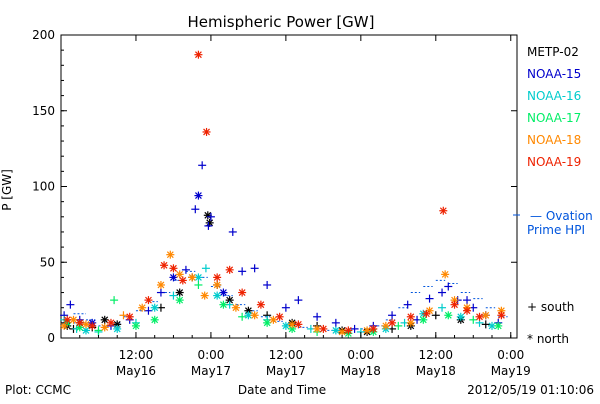 The height and width of the screenshot is (404, 600). What do you see at coordinates (47, 262) in the screenshot?
I see `y-tick-label: 50` at bounding box center [47, 262].